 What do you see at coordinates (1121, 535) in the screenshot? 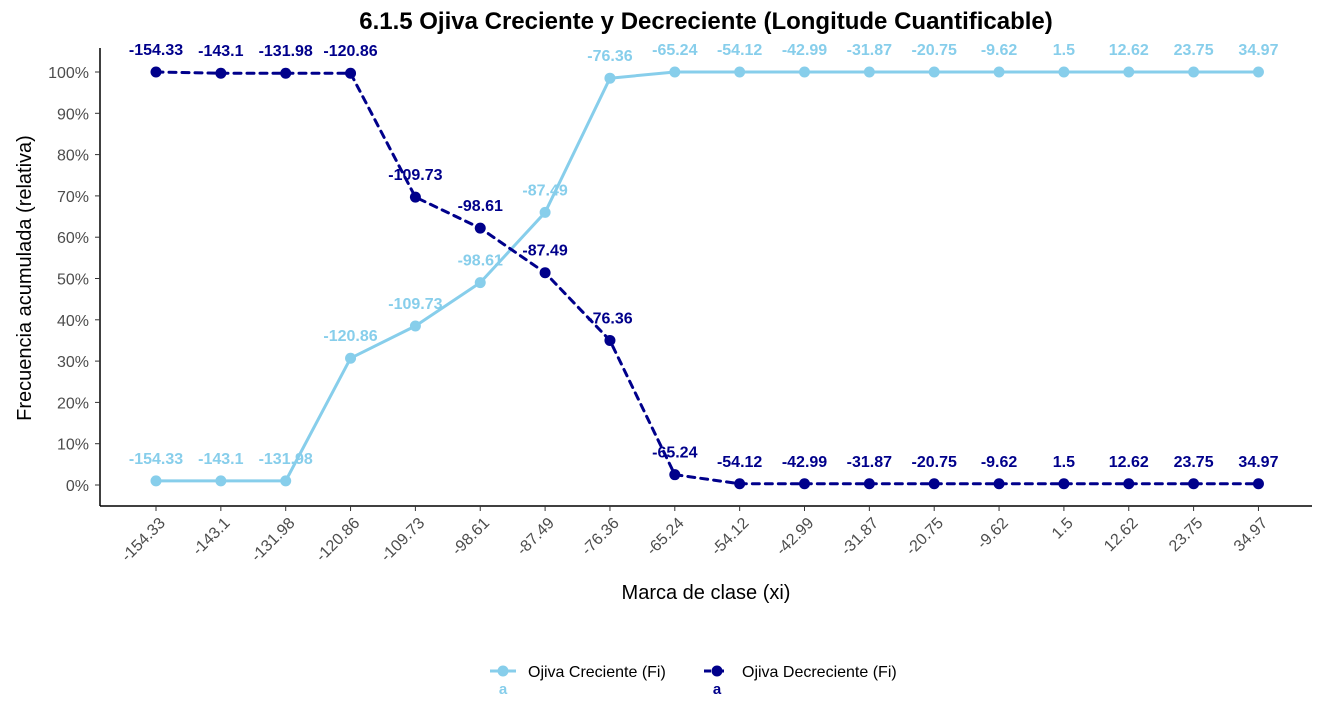
I see `x-tick-label: 12.62` at bounding box center [1121, 535].